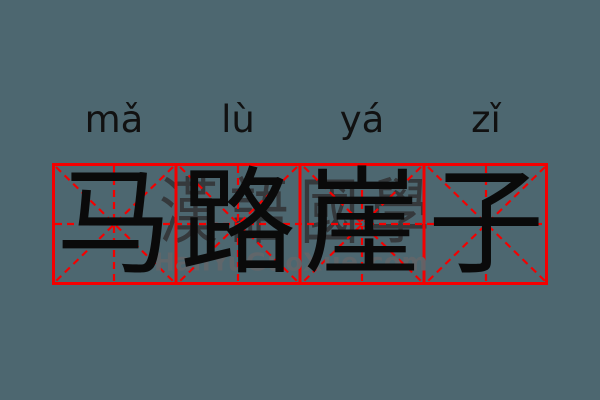 The height and width of the screenshot is (400, 600). Describe the element at coordinates (486, 119) in the screenshot. I see `pinyin-syllable-4: zǐ` at that location.